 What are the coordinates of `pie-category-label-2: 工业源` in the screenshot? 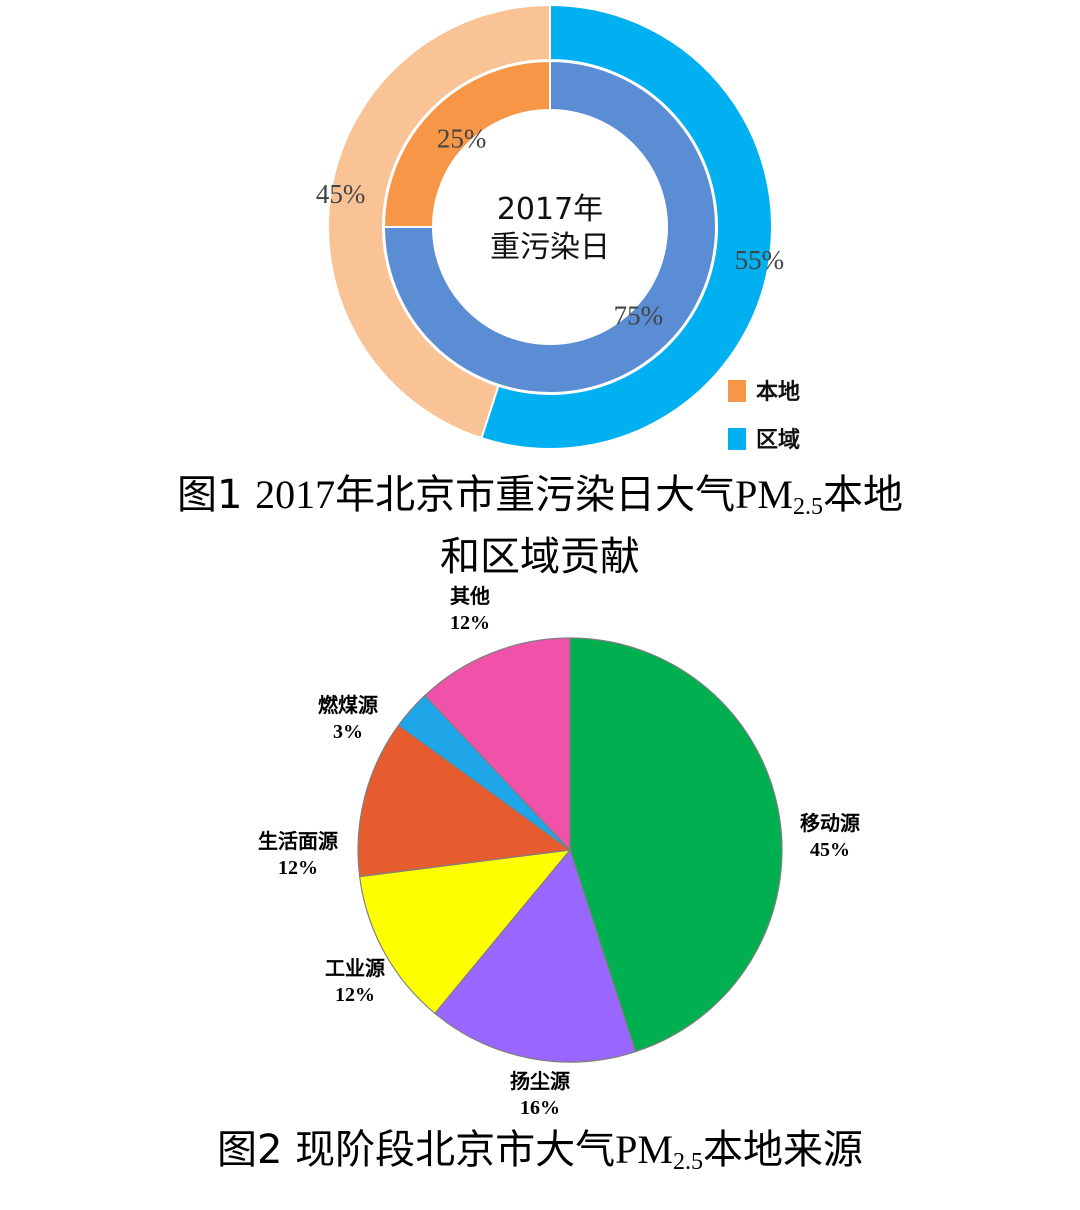 It's located at (355, 968).